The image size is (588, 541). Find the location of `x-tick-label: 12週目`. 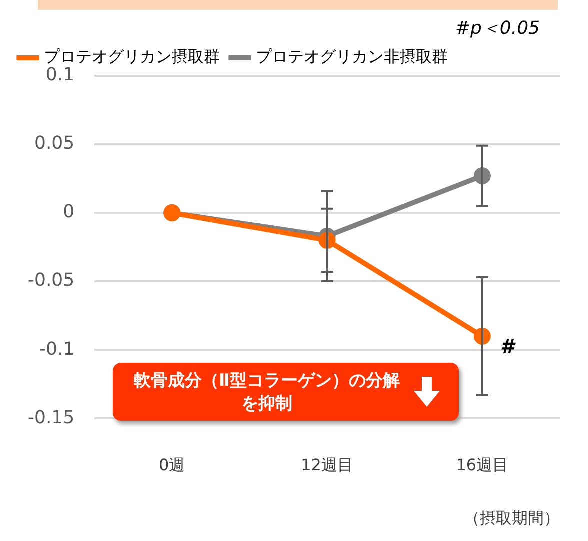

x-tick-label: 12週目 is located at coordinates (327, 464).